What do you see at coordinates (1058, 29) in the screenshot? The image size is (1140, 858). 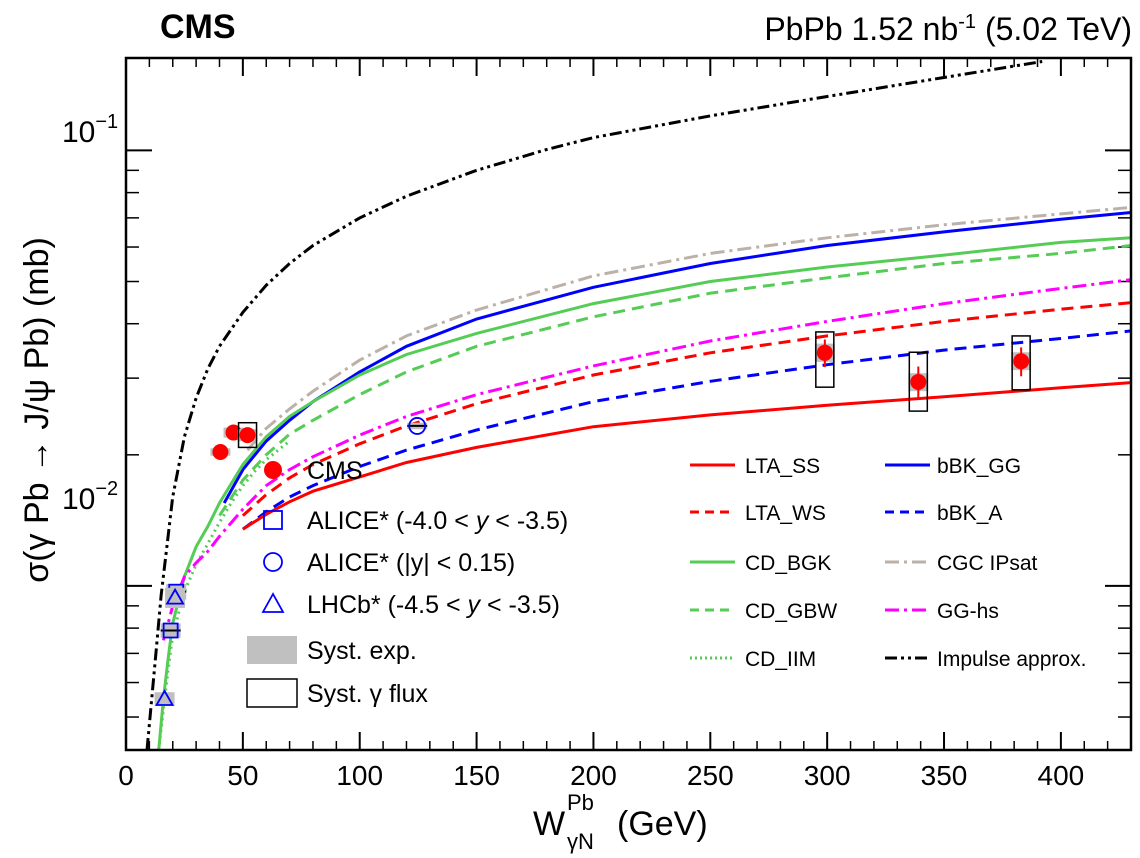 I see `energy-text: (5.02 TeV)` at bounding box center [1058, 29].